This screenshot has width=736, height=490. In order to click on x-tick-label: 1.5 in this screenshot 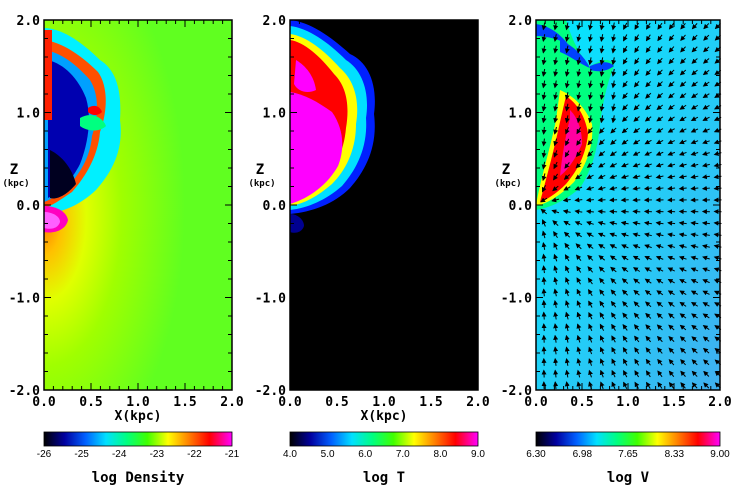, I will do `click(673, 402)`.